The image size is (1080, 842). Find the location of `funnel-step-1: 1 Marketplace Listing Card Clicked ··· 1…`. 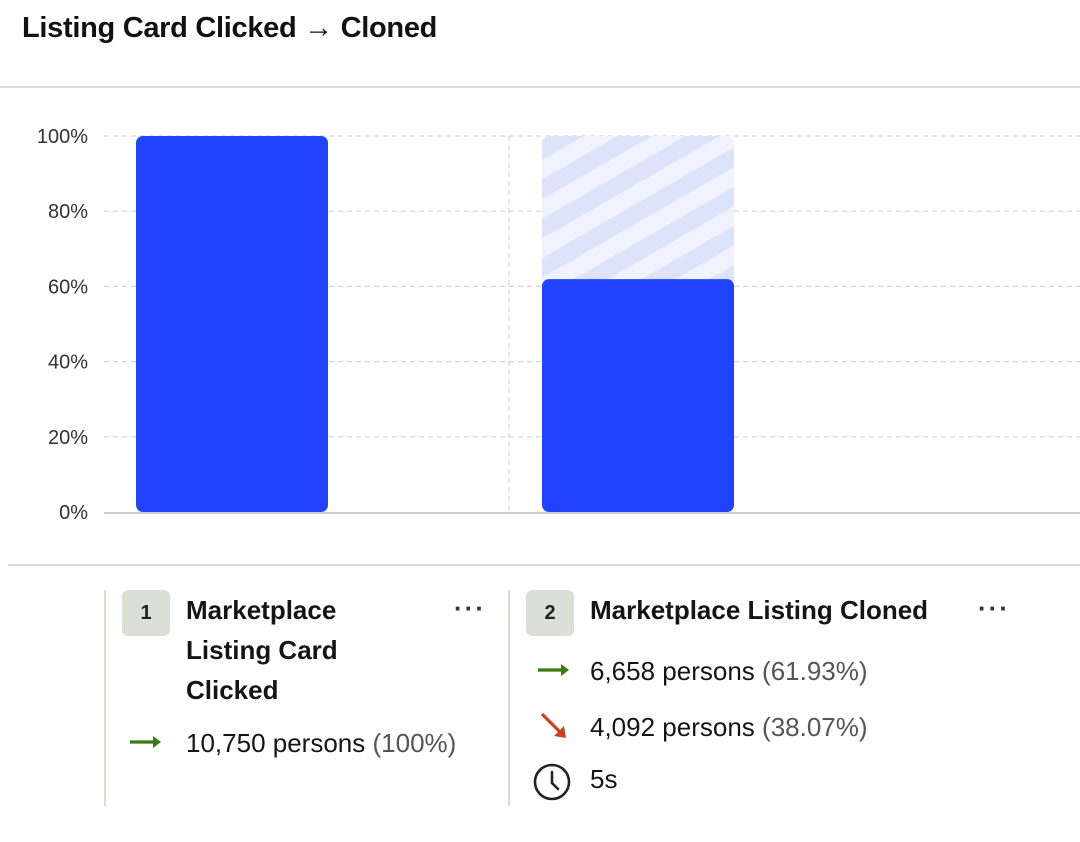

funnel-step-1: 1 Marketplace Listing Card Clicked ··· 1… is located at coordinates (306, 698).